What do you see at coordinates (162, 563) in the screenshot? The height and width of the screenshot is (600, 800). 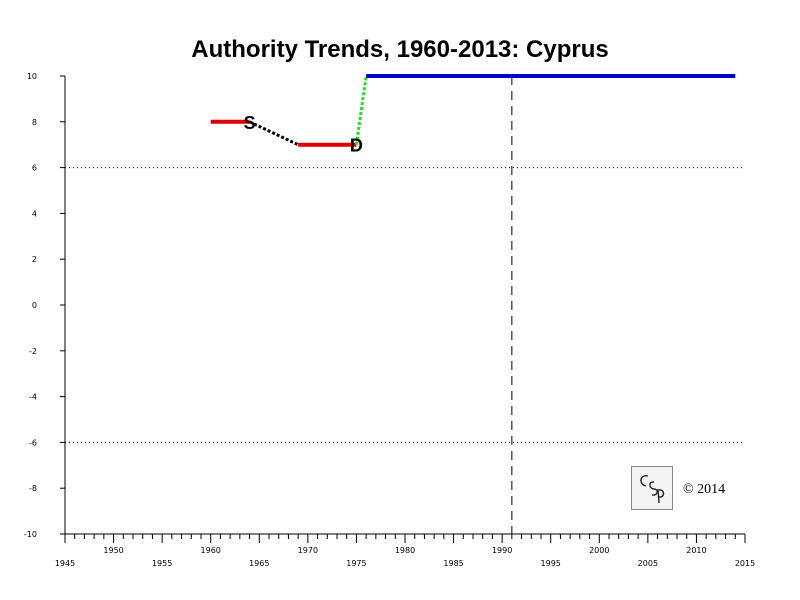 I see `x-tick-label: 1955` at bounding box center [162, 563].